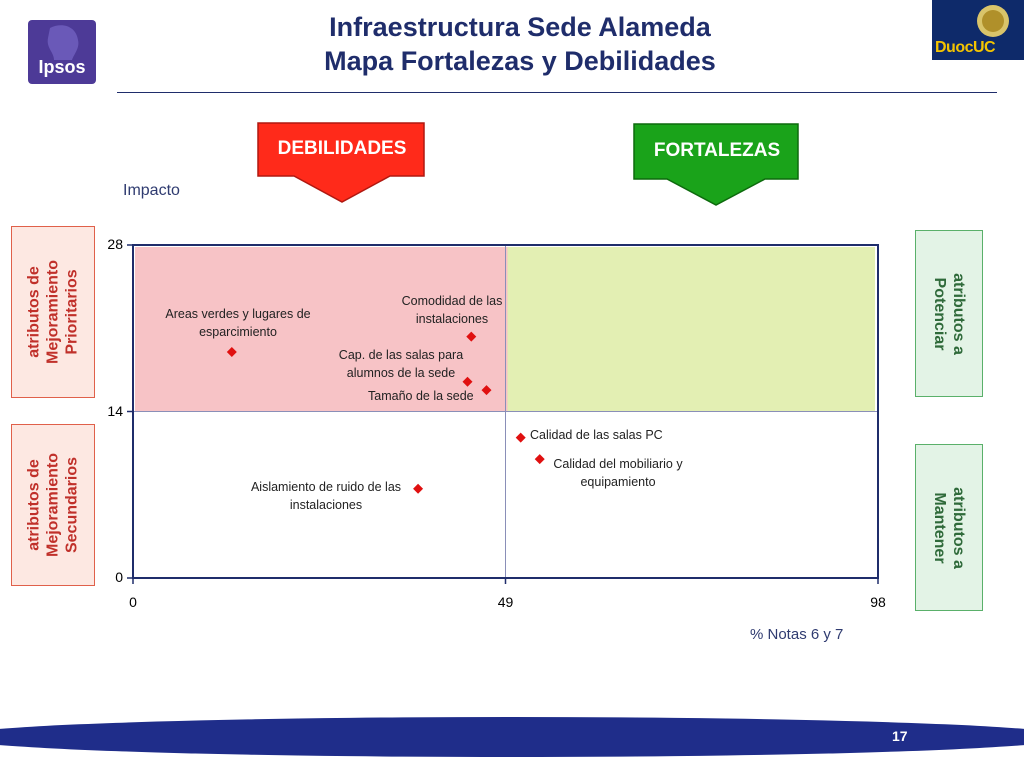 The image size is (1024, 768). I want to click on box-mejoramiento-prioritarios: atributos de Mejoramiento Prioritarios, so click(53, 312).